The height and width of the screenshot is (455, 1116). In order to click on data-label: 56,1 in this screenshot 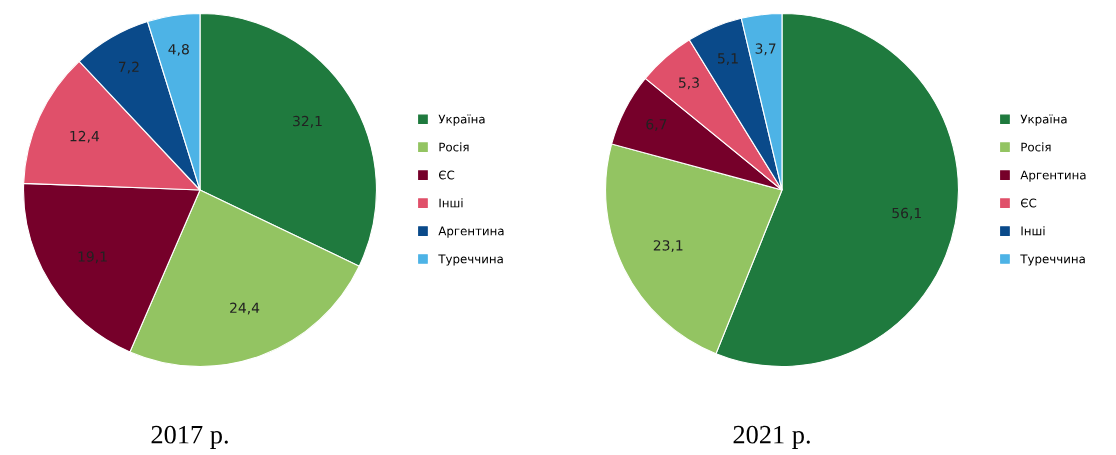, I will do `click(906, 213)`.